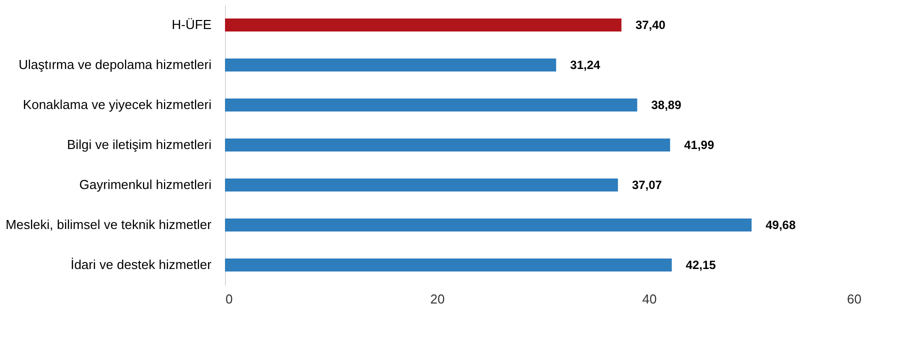  I want to click on y-tick-label: İdari ve destek hizmetler, so click(141, 264).